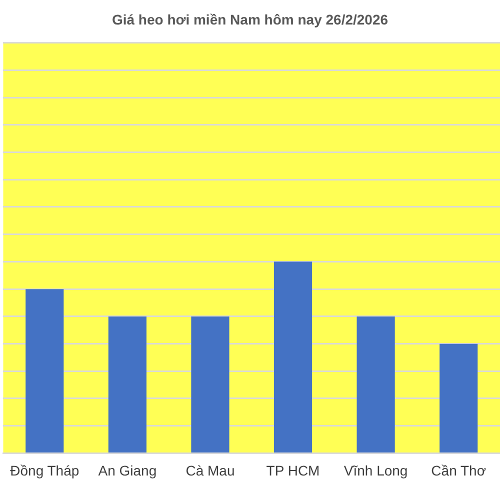 The height and width of the screenshot is (500, 500). Describe the element at coordinates (127, 470) in the screenshot. I see `x-tick-label: An Giang` at that location.